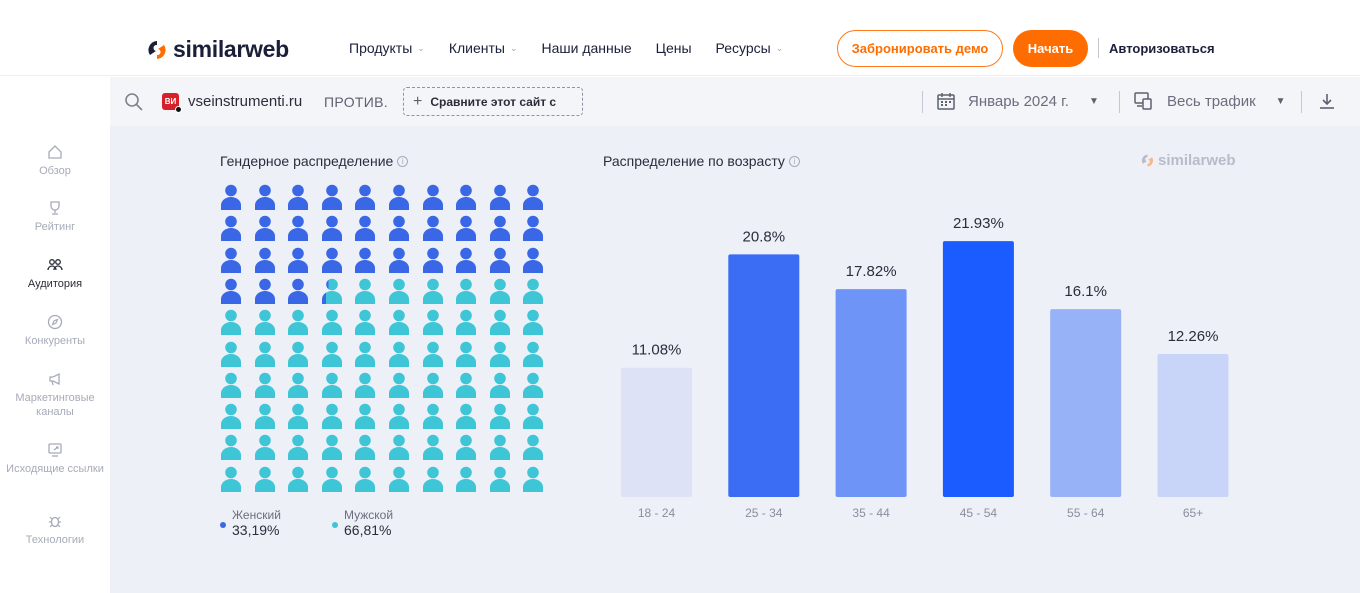  What do you see at coordinates (1098, 48) in the screenshot?
I see `nav-divider` at bounding box center [1098, 48].